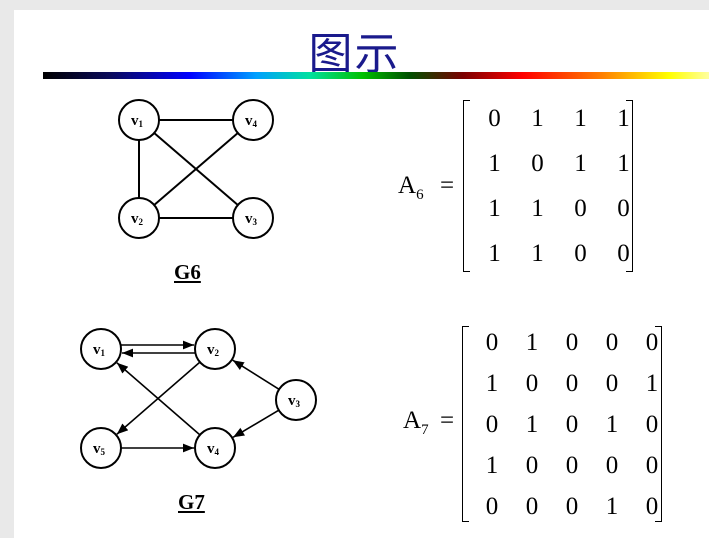  Describe the element at coordinates (354, 54) in the screenshot. I see `slide-title: 图示` at that location.